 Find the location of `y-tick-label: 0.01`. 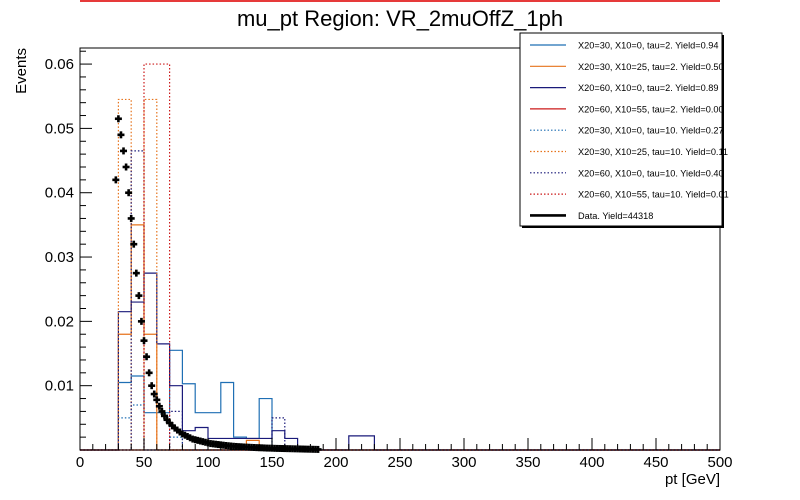

y-tick-label: 0.01 is located at coordinates (59, 386).